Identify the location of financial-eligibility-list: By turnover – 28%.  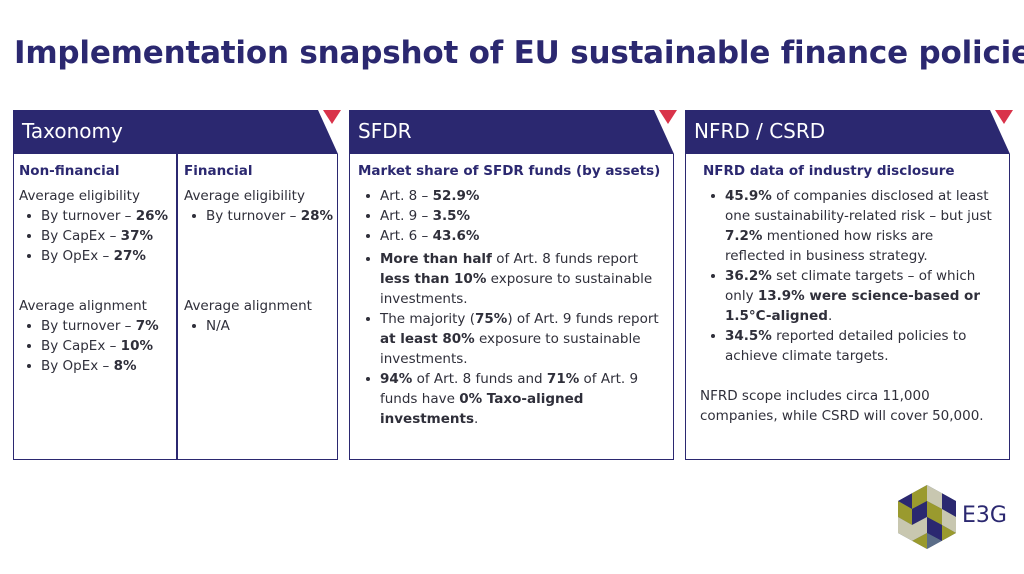
(260, 216).